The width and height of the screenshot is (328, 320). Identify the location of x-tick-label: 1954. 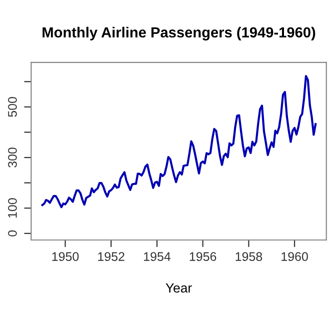
(157, 256).